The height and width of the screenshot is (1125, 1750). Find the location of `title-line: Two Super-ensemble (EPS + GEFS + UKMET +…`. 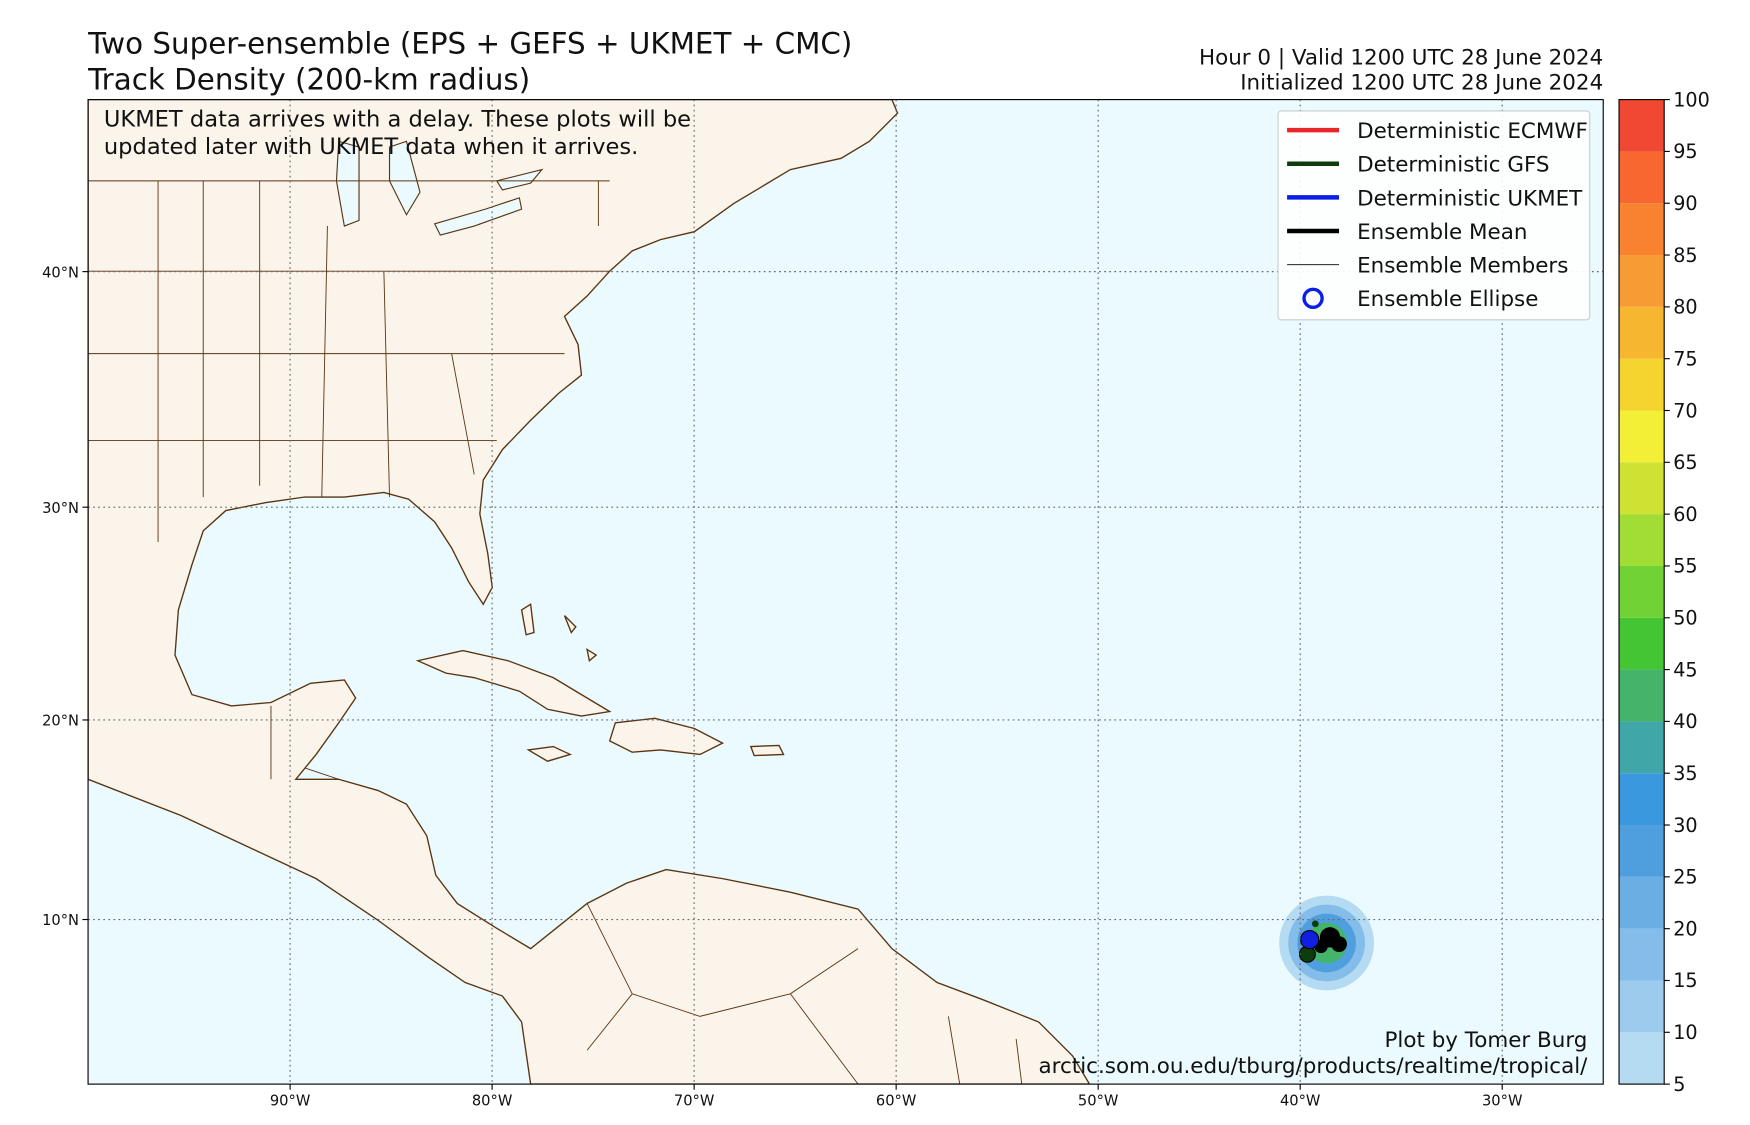

title-line: Two Super-ensemble (EPS + GEFS + UKMET +… is located at coordinates (469, 43).